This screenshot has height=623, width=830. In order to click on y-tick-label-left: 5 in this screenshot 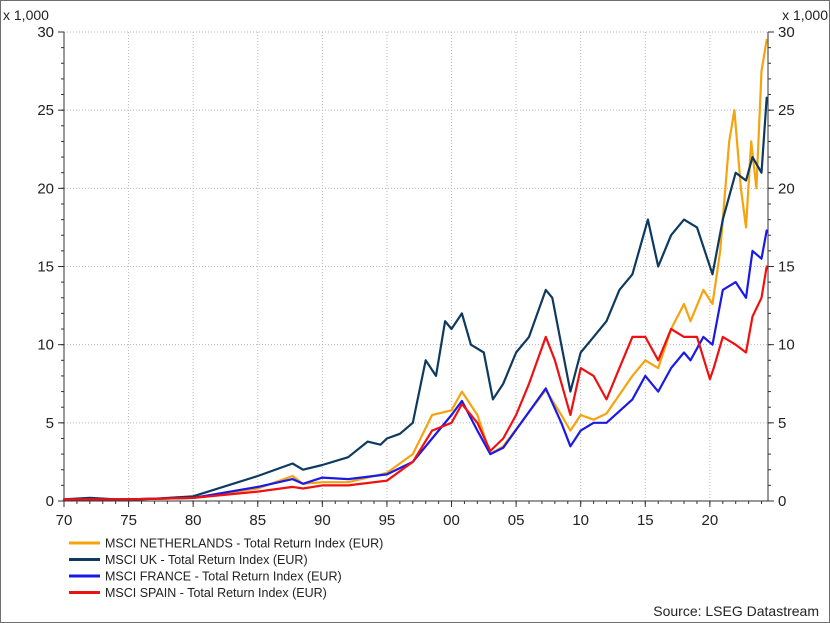, I will do `click(50, 423)`.